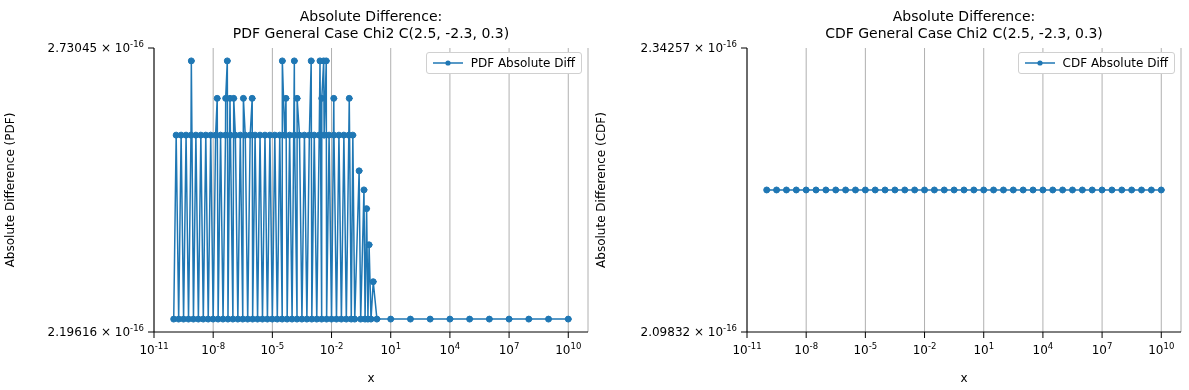  I want to click on y-axis-title: Absolute Difference (CDF), so click(601, 190).